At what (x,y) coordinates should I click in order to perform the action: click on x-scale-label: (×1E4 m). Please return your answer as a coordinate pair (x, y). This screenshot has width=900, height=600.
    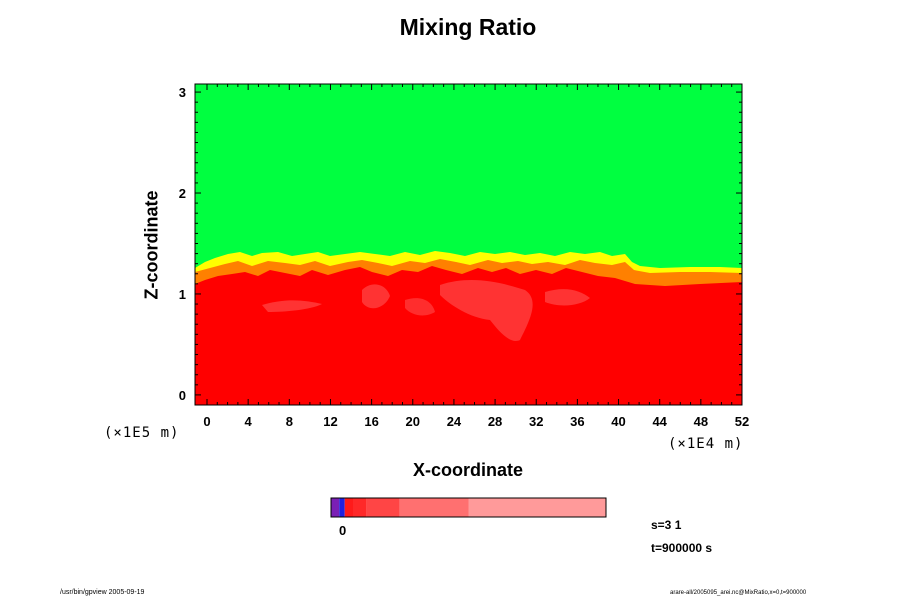
    Looking at the image, I should click on (706, 444).